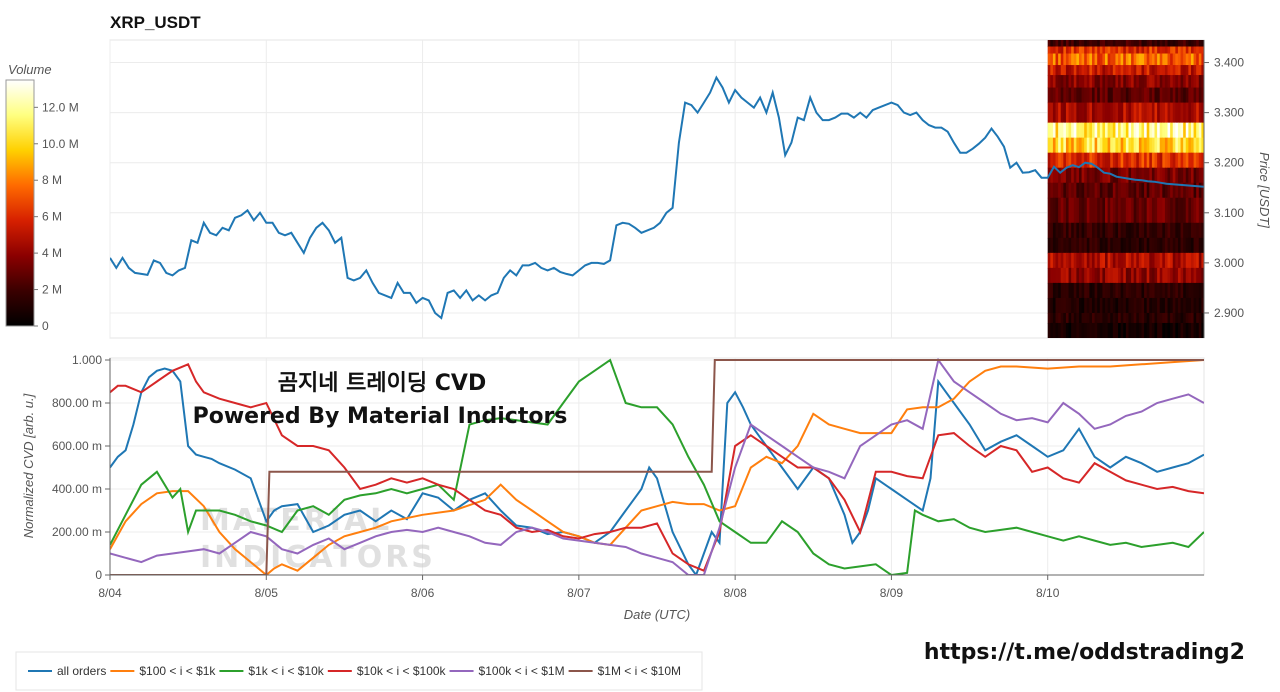 This screenshot has height=692, width=1280. Describe the element at coordinates (1084, 652) in the screenshot. I see `telegram-link: https://t.me/oddstrading2` at that location.